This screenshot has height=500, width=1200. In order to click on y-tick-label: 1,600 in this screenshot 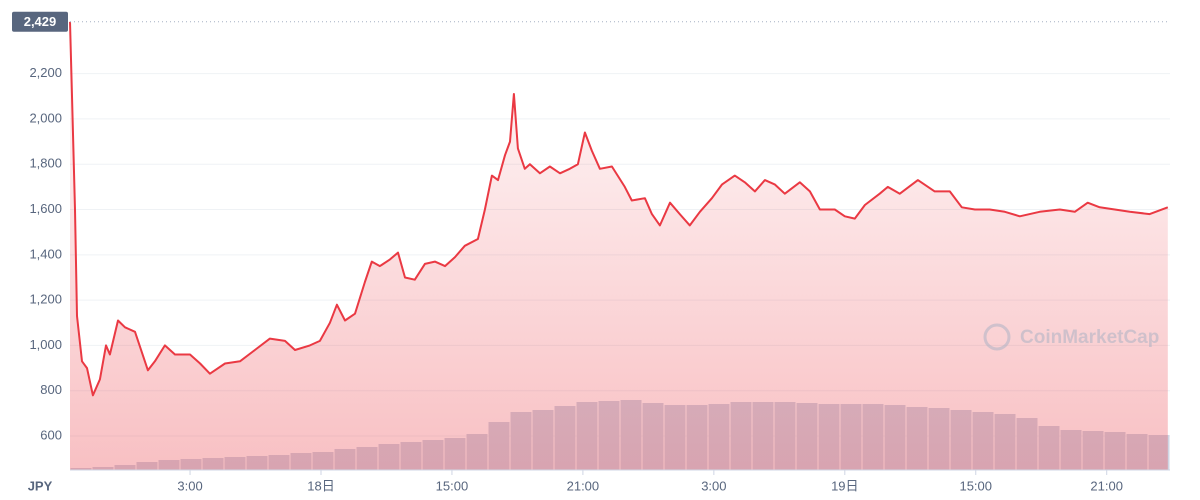, I will do `click(45, 208)`.